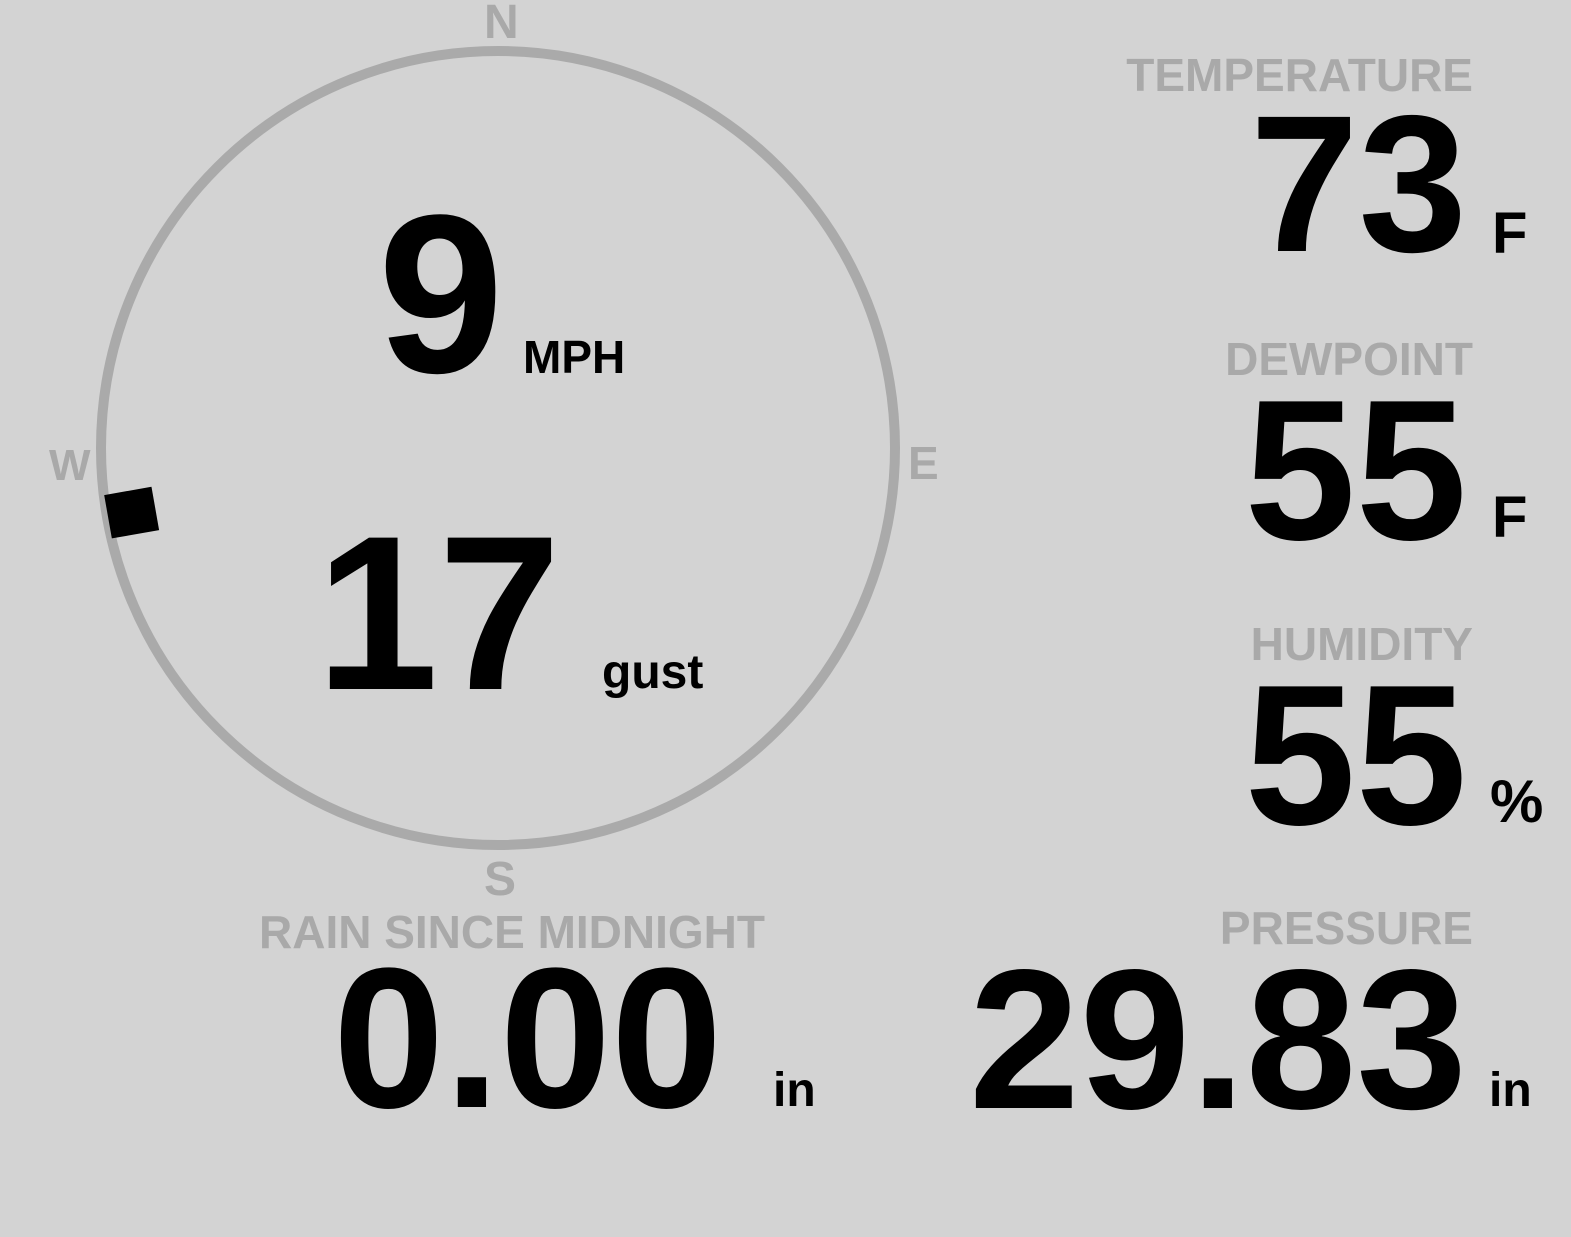  Describe the element at coordinates (1510, 517) in the screenshot. I see `dewpoint-unit: F` at that location.